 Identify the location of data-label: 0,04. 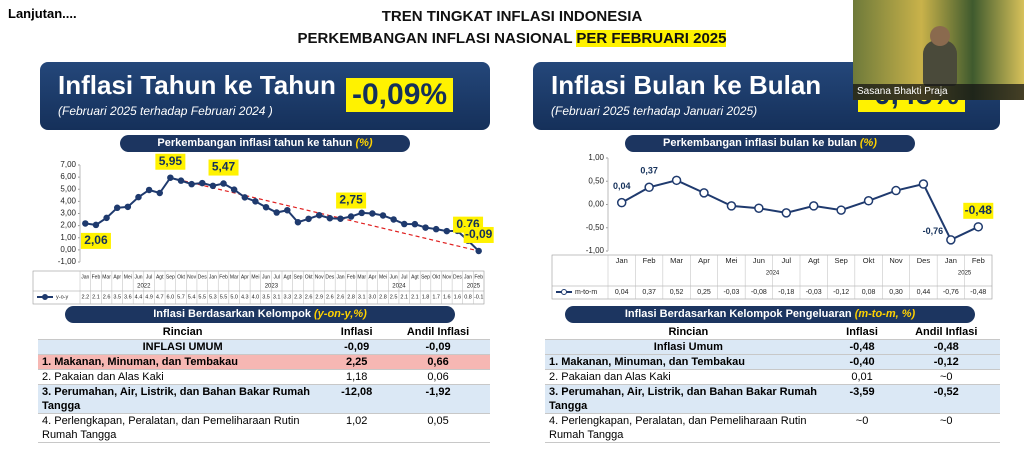
(622, 186).